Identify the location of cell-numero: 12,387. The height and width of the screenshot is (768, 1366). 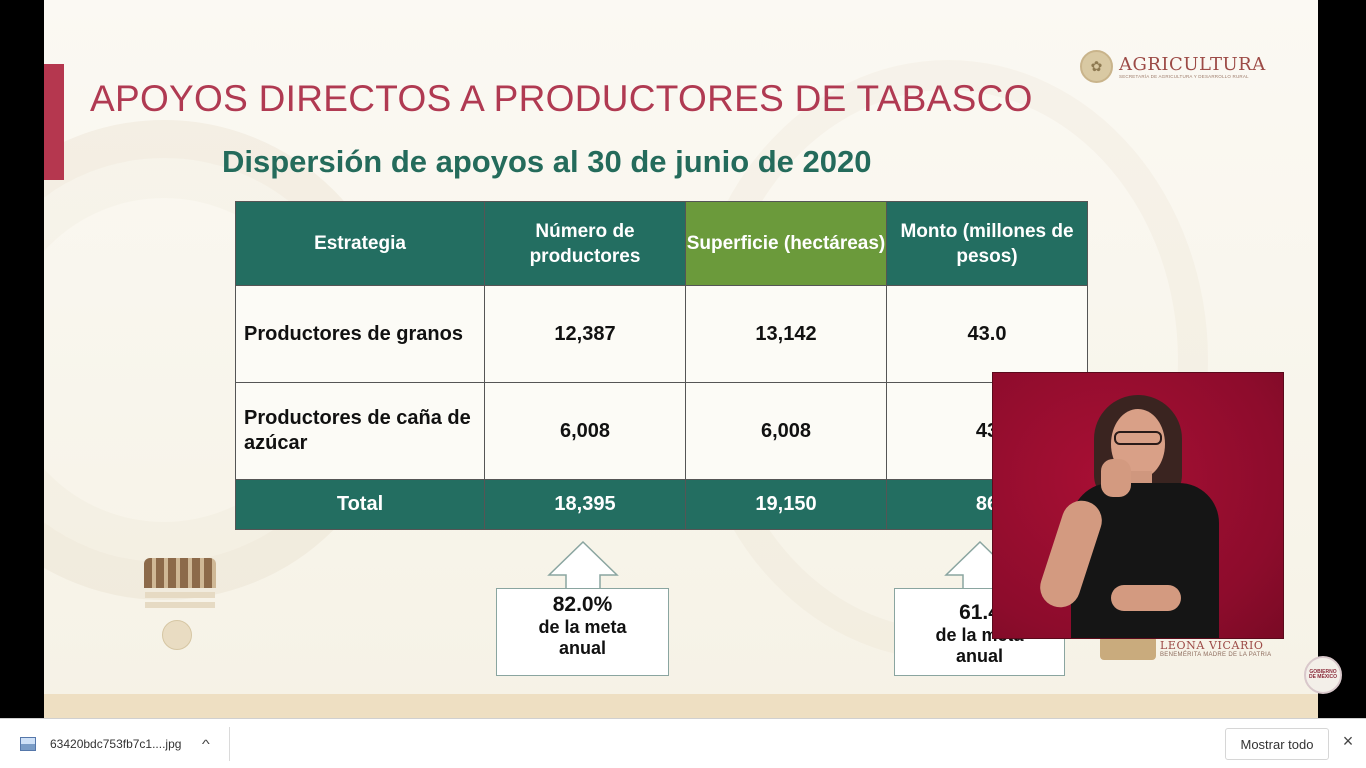
(585, 334).